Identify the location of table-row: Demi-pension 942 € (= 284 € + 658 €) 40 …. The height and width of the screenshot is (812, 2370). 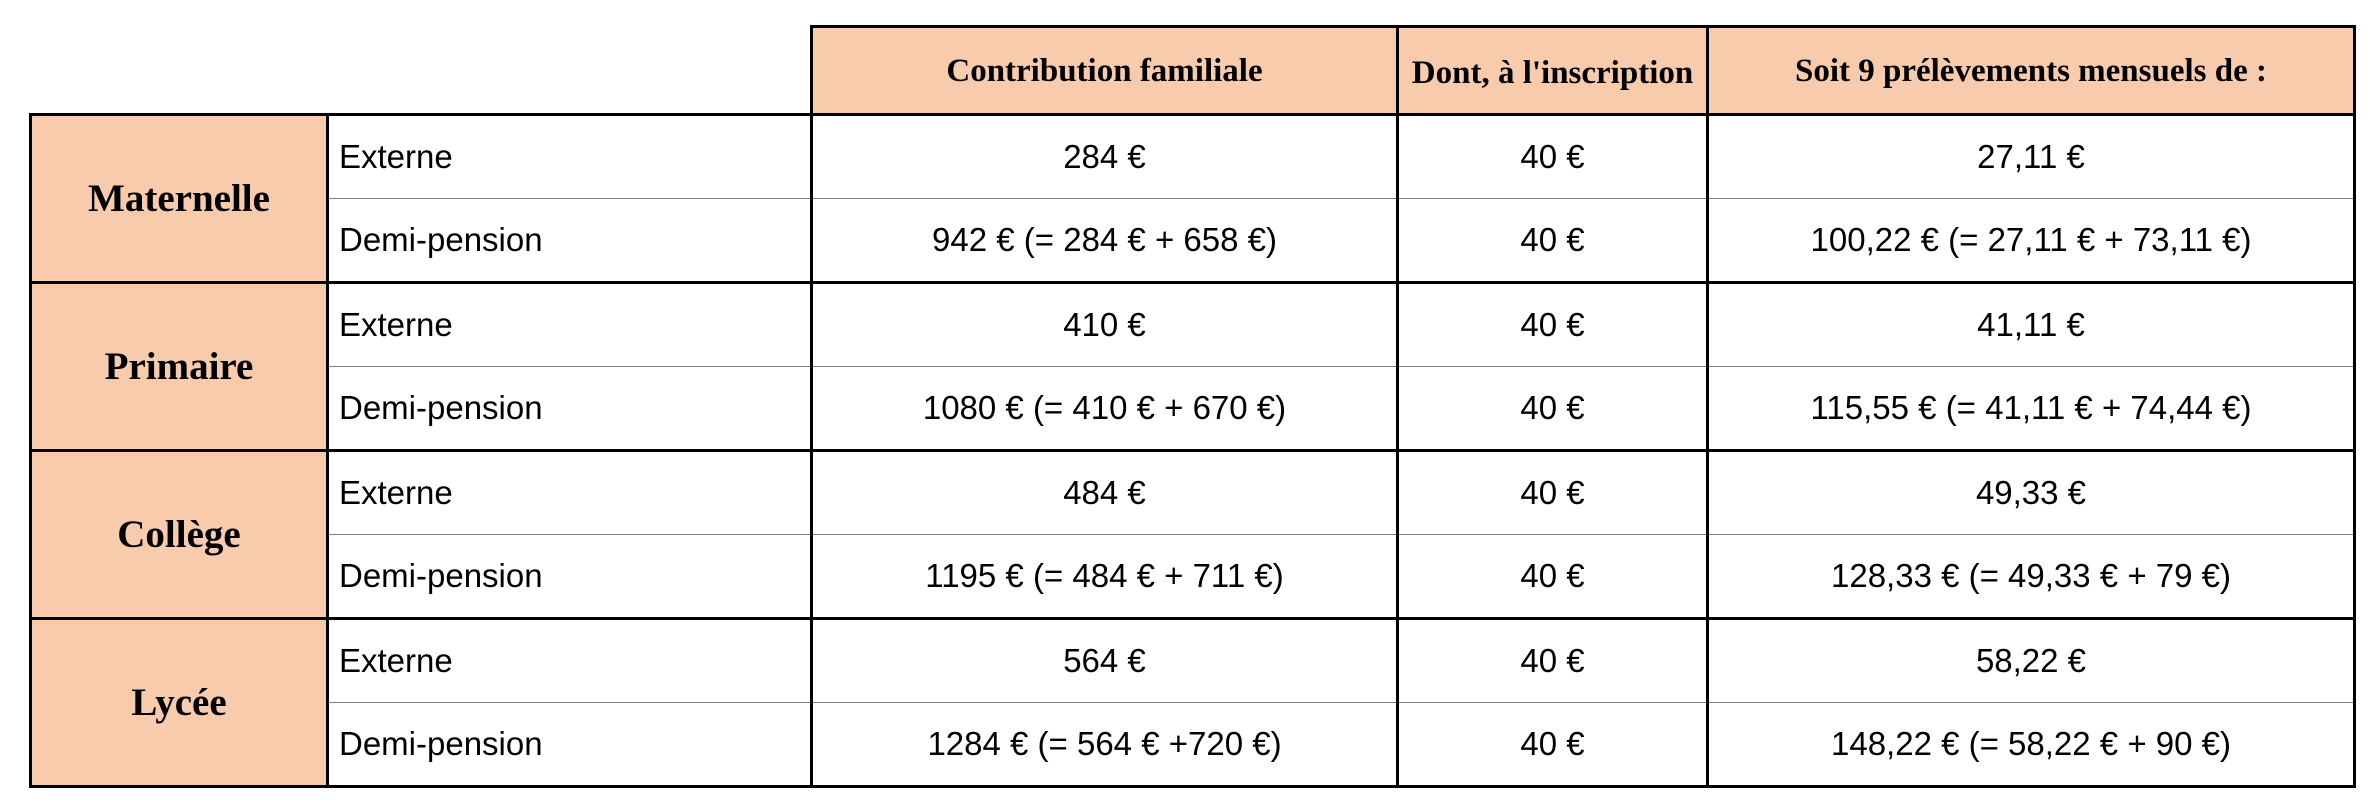
(1193, 241).